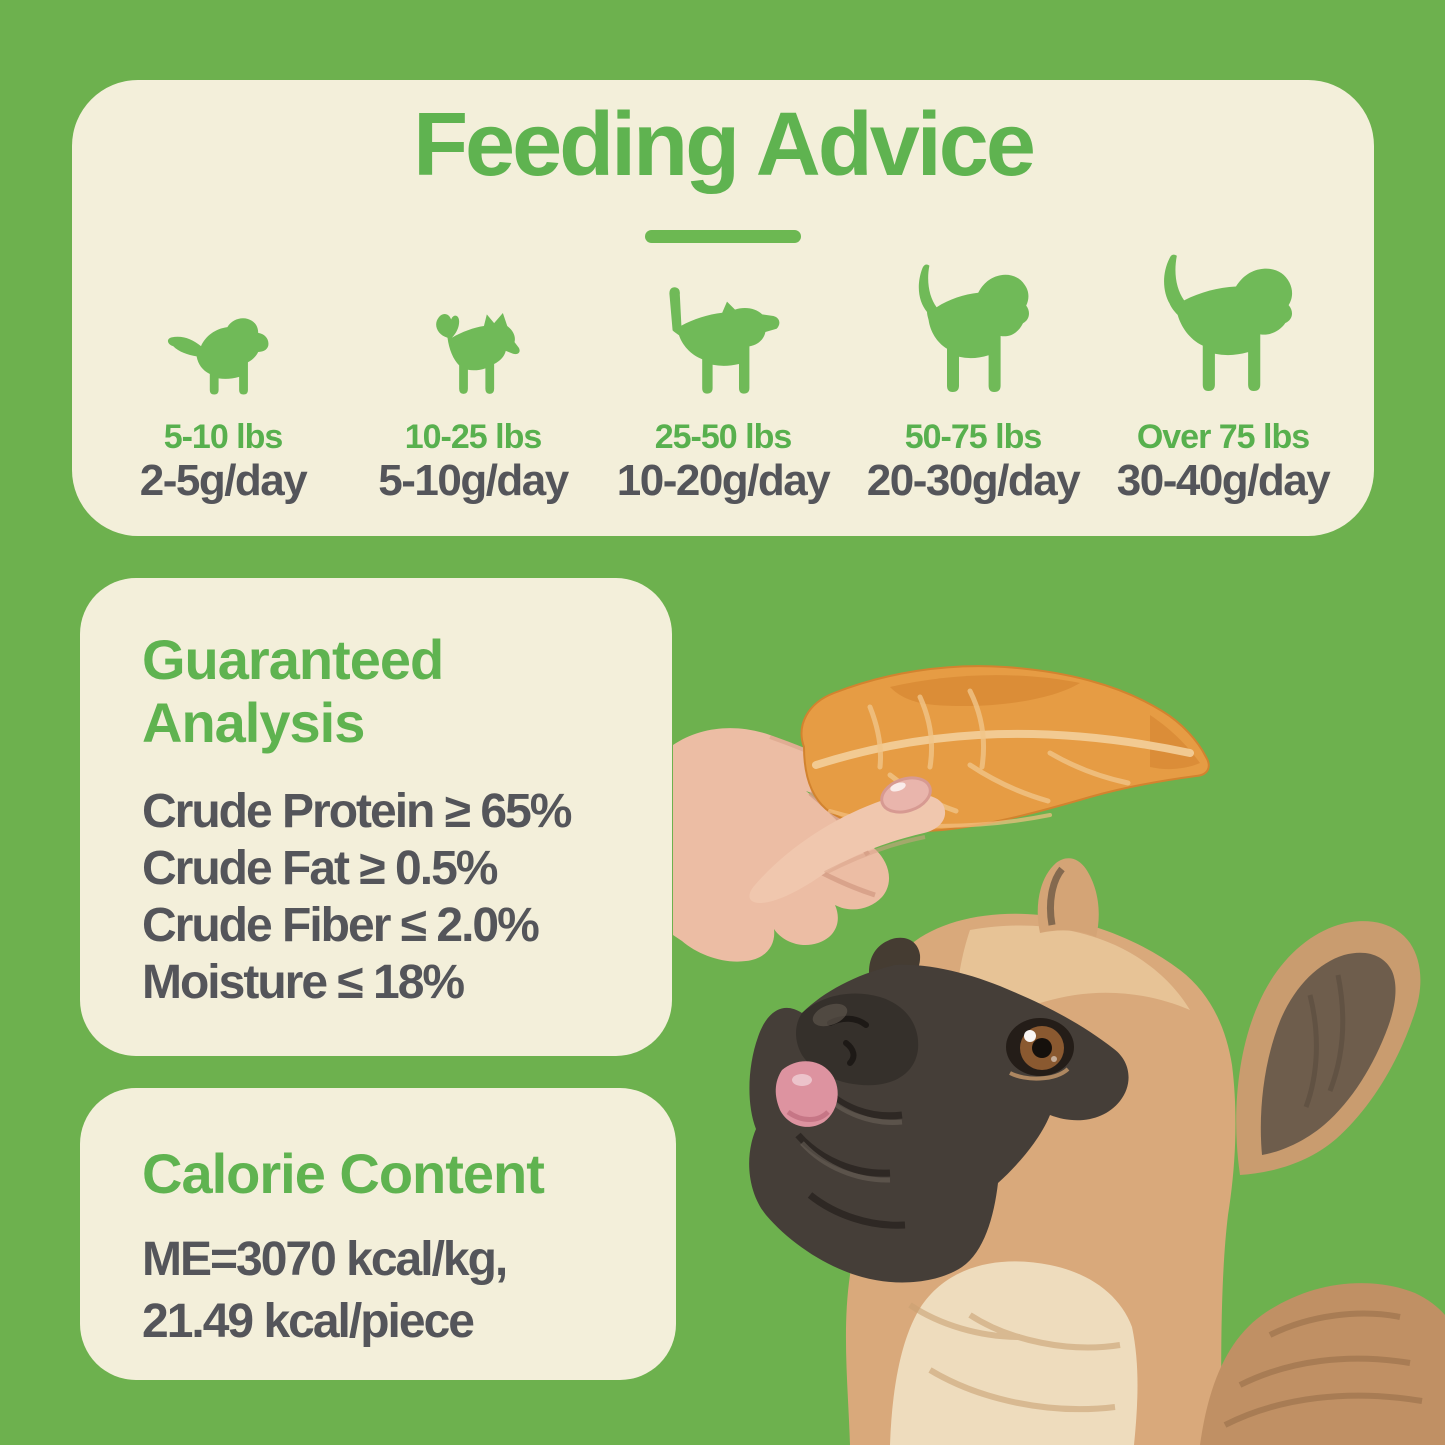 The image size is (1445, 1445). I want to click on dog-nose-sheen, so click(830, 1015).